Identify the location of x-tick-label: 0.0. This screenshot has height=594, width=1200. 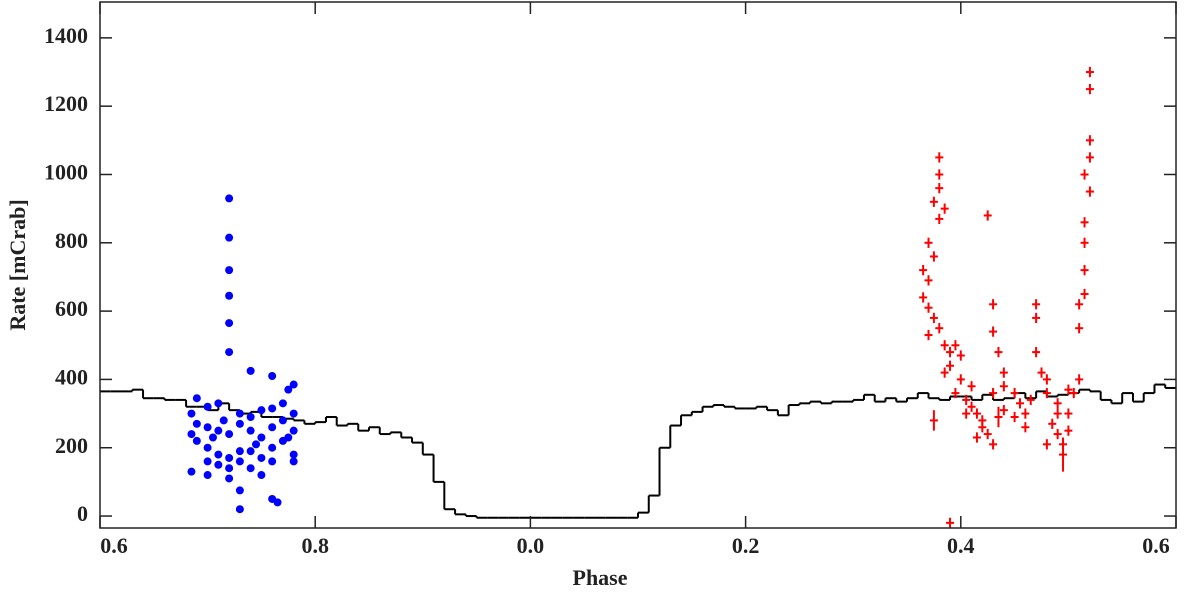
(531, 545).